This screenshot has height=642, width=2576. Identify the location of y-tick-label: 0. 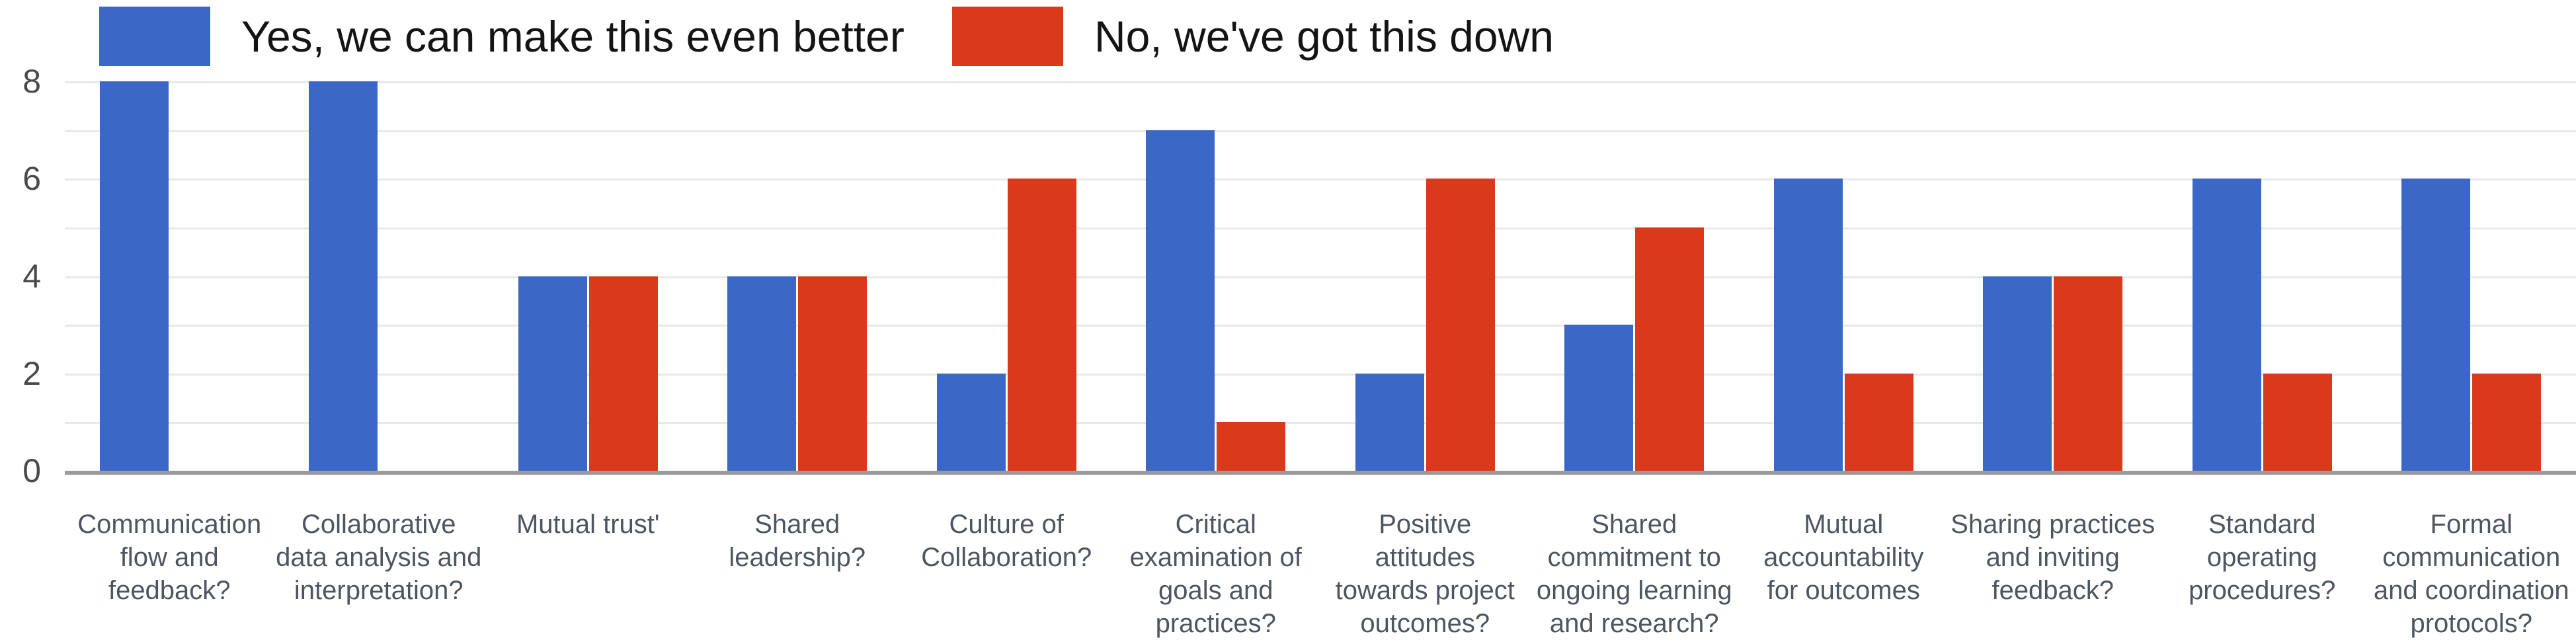
(31, 471).